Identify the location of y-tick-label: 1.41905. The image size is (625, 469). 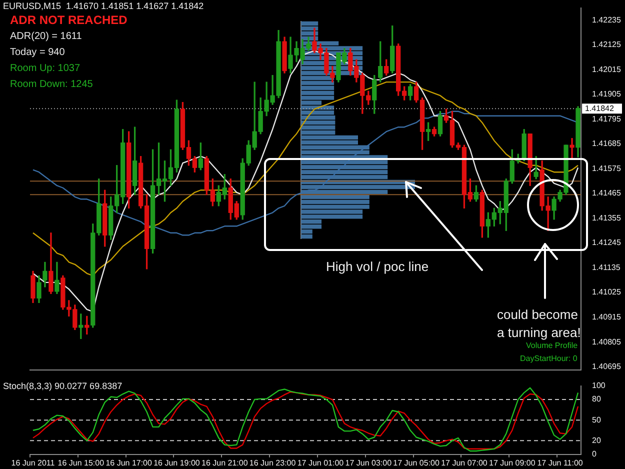
(607, 94).